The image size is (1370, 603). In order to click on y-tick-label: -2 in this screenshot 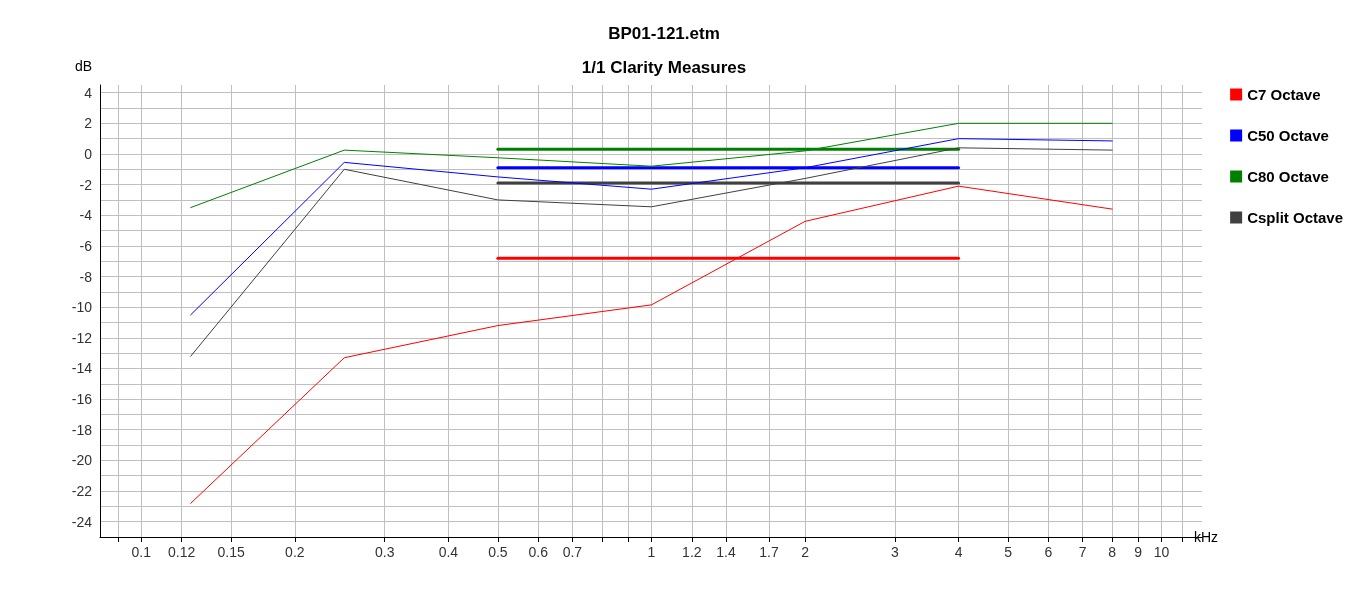, I will do `click(86, 184)`.